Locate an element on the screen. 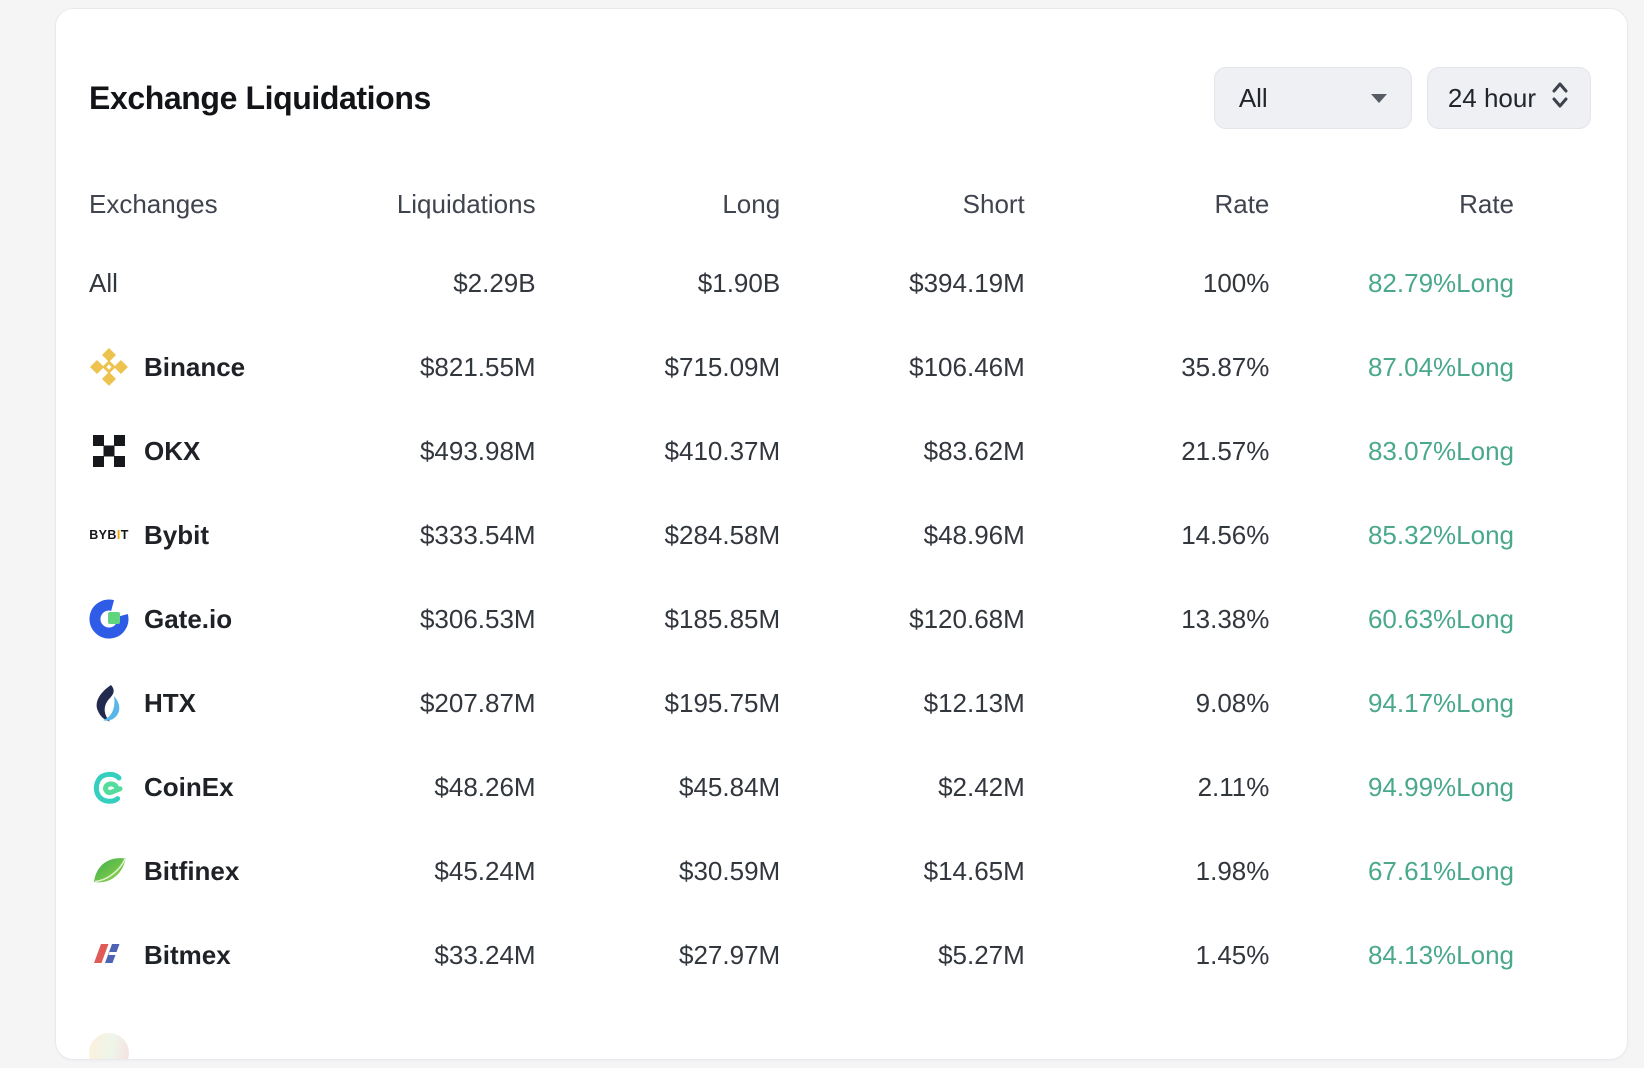  partial-next-row-icon is located at coordinates (109, 1046).